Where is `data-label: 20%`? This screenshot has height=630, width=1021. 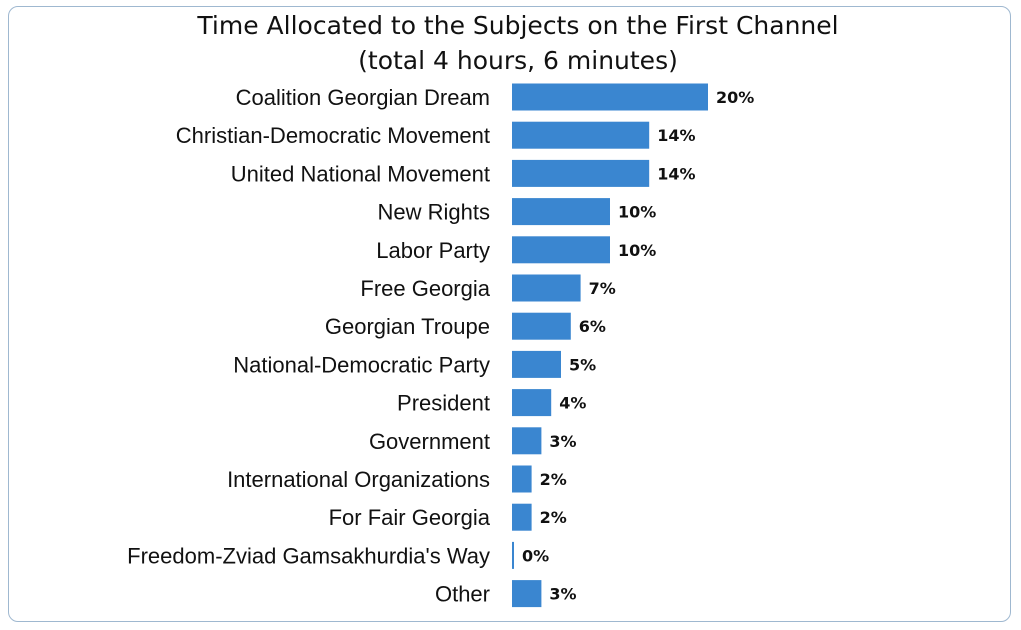
data-label: 20% is located at coordinates (735, 97).